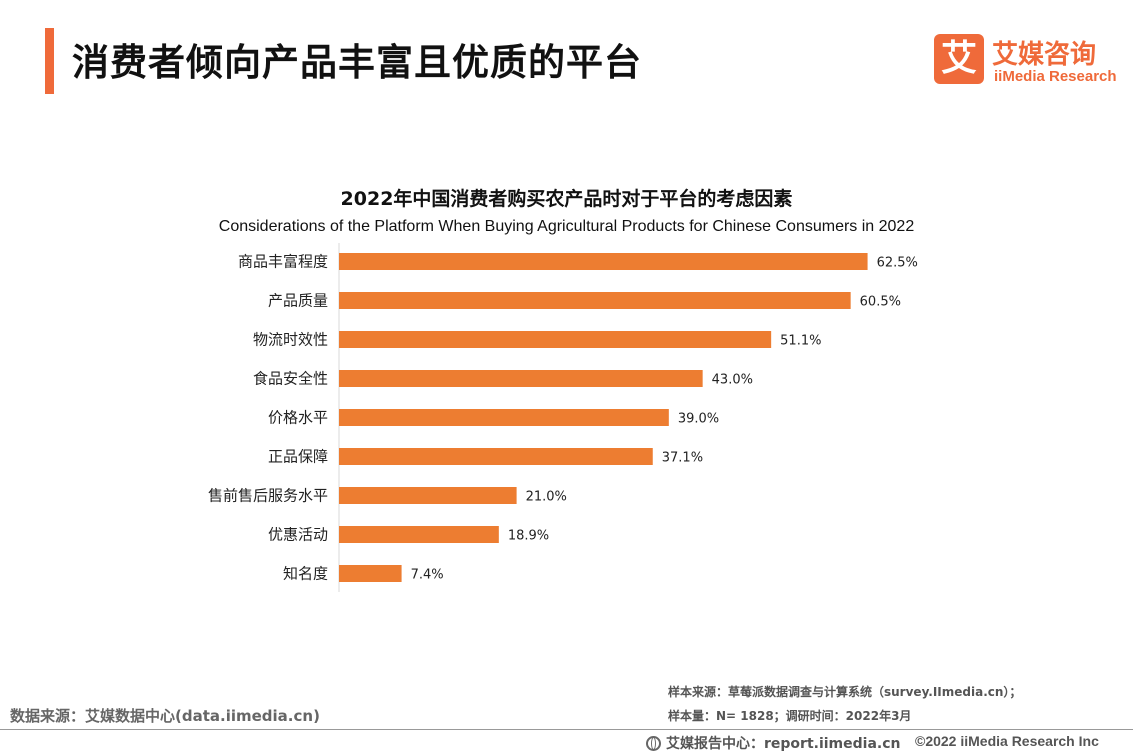 The height and width of the screenshot is (755, 1133). What do you see at coordinates (845, 692) in the screenshot?
I see `sample-source: 样本来源：草莓派数据调查与计算系统（survey.IImedia.cn）；` at bounding box center [845, 692].